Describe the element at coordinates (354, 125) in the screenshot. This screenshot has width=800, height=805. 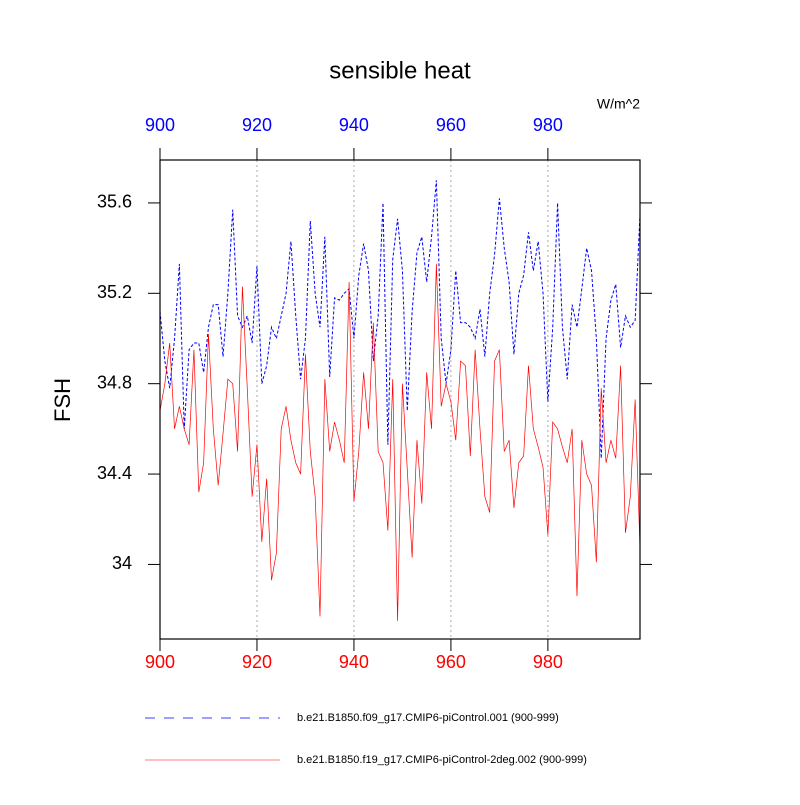
I see `x-tick-label-top: 940` at that location.